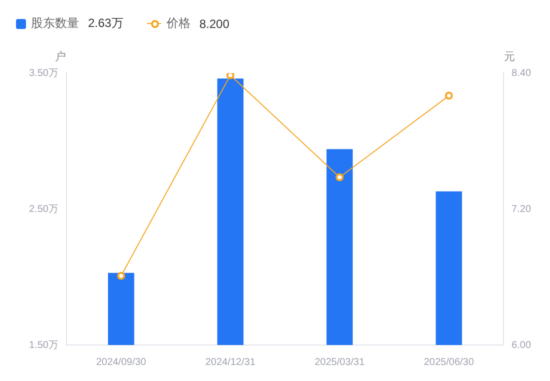 The height and width of the screenshot is (381, 550). I want to click on text: 2.63万, so click(106, 23).